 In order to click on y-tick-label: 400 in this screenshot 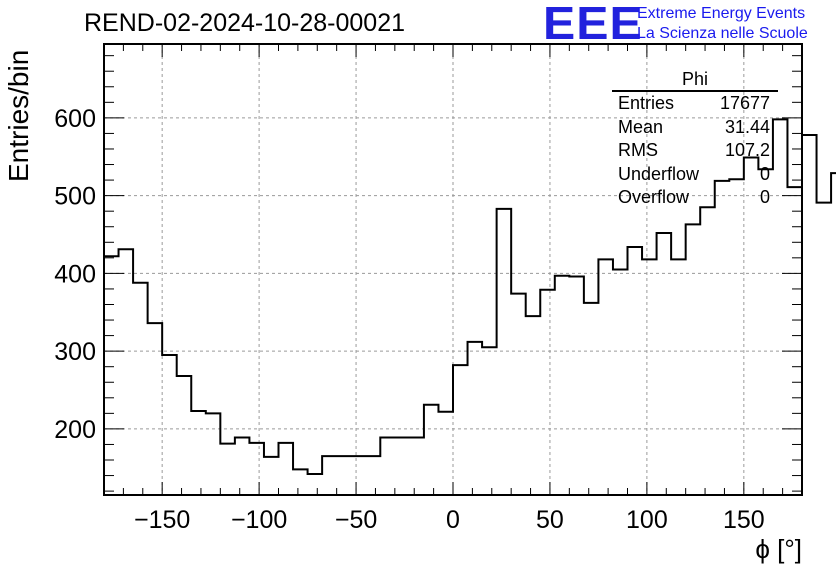, I will do `click(75, 274)`.